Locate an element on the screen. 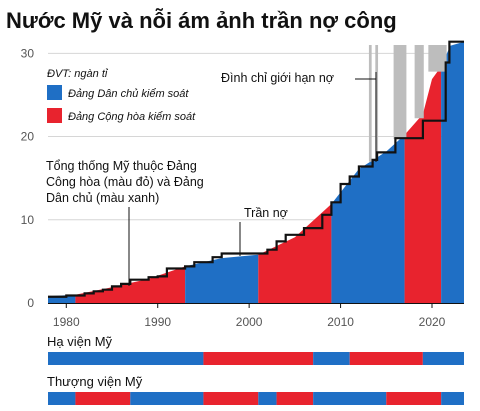 The image size is (480, 411). legend-swatch-dem is located at coordinates (54, 92).